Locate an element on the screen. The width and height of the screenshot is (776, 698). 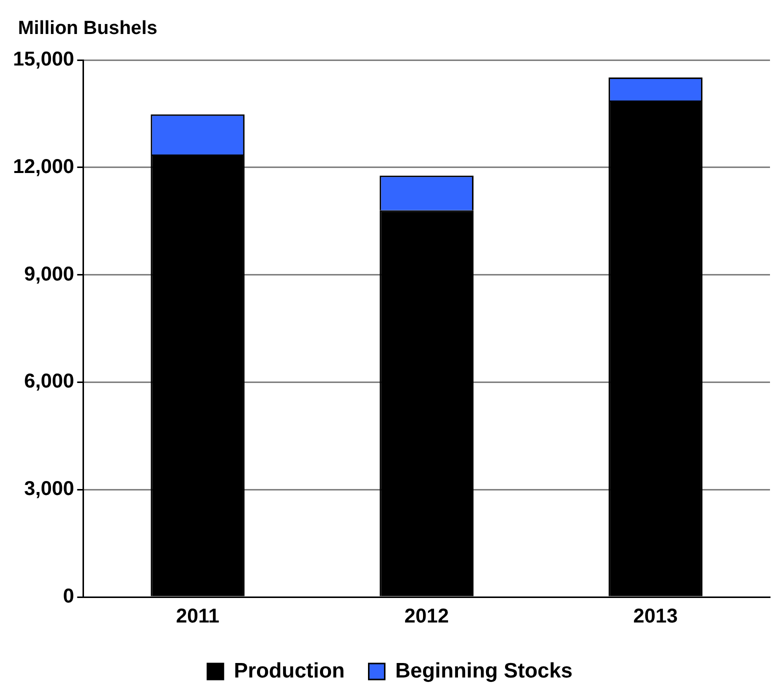
y-tick-label: 6,000 is located at coordinates (49, 381).